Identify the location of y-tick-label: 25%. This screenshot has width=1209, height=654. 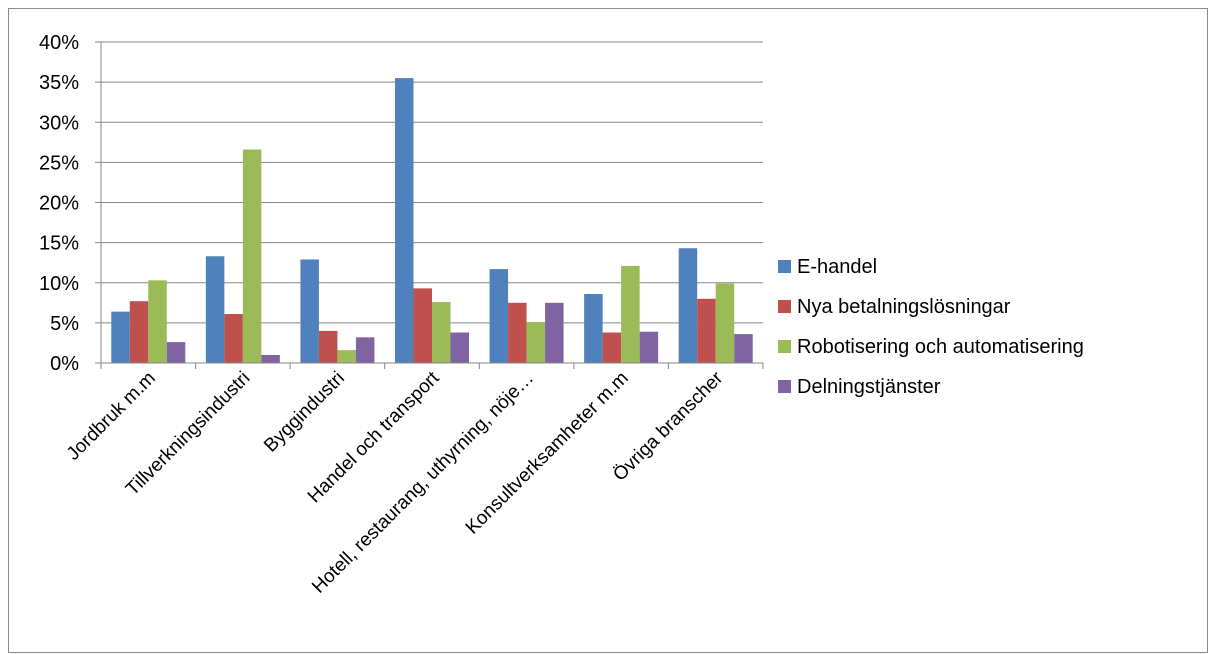
(59, 163).